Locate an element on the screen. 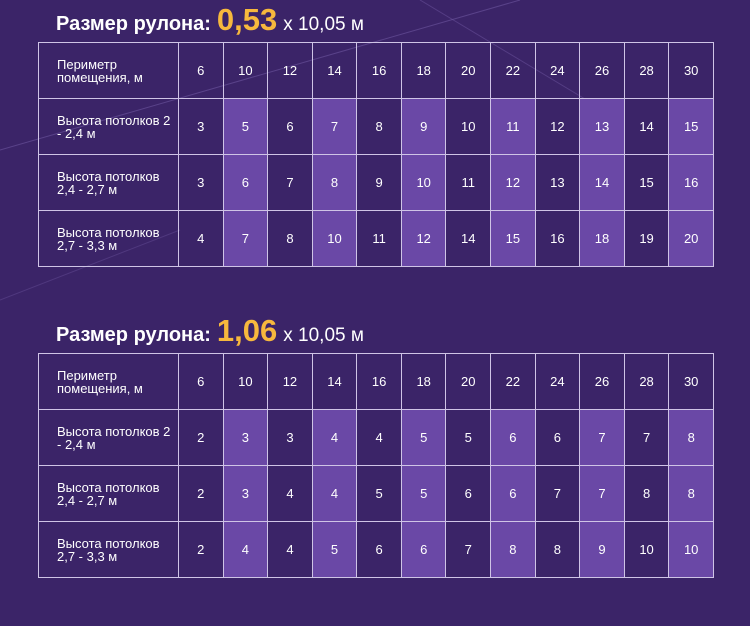  table-title: Размер рулона: 0,53 х 10,05 м is located at coordinates (376, 22).